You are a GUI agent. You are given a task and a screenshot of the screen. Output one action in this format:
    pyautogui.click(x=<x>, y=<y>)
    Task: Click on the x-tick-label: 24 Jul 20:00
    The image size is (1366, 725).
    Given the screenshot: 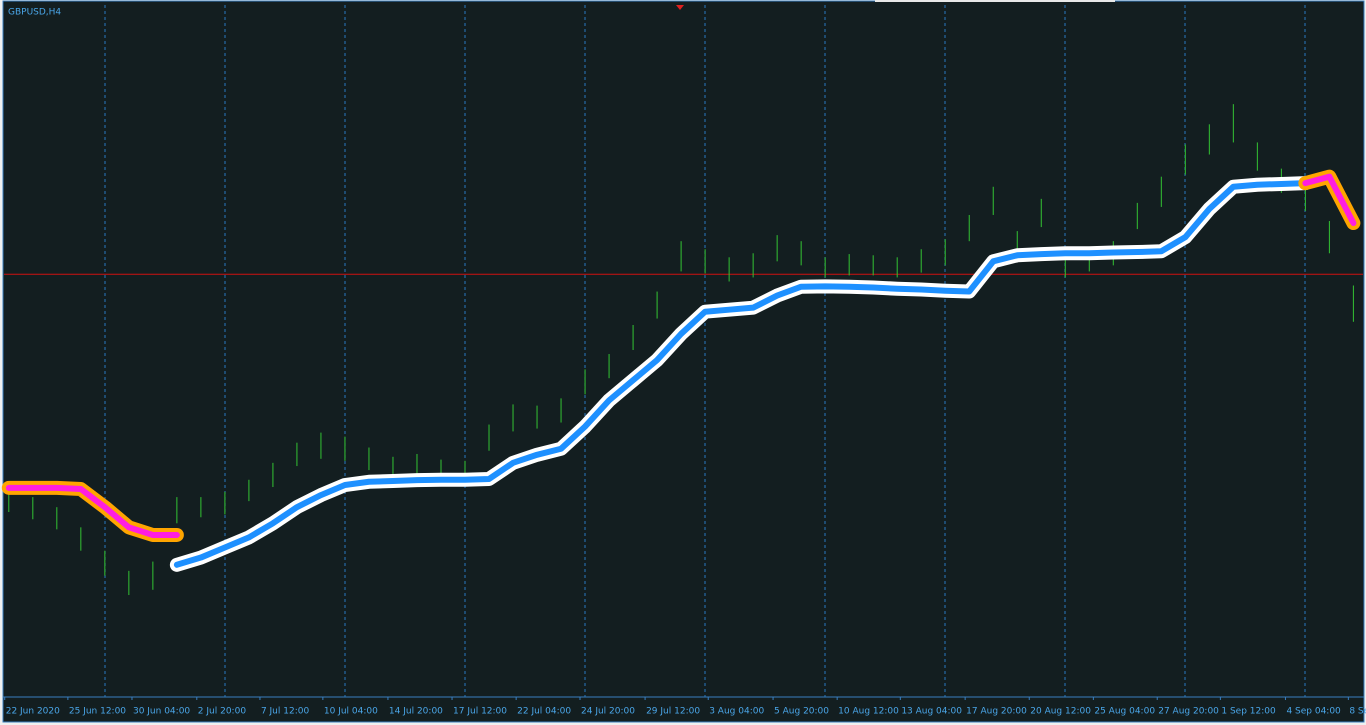 What is the action you would take?
    pyautogui.click(x=608, y=712)
    